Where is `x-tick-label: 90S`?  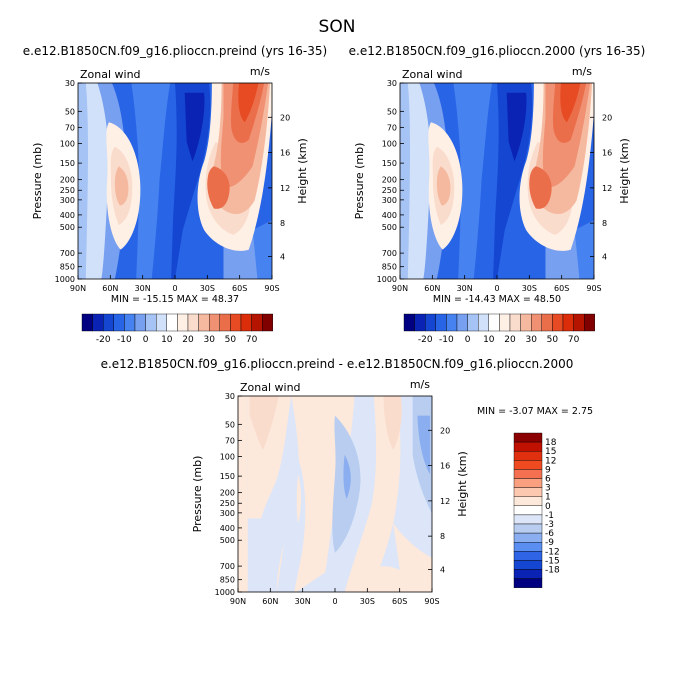 x-tick-label: 90S is located at coordinates (271, 288).